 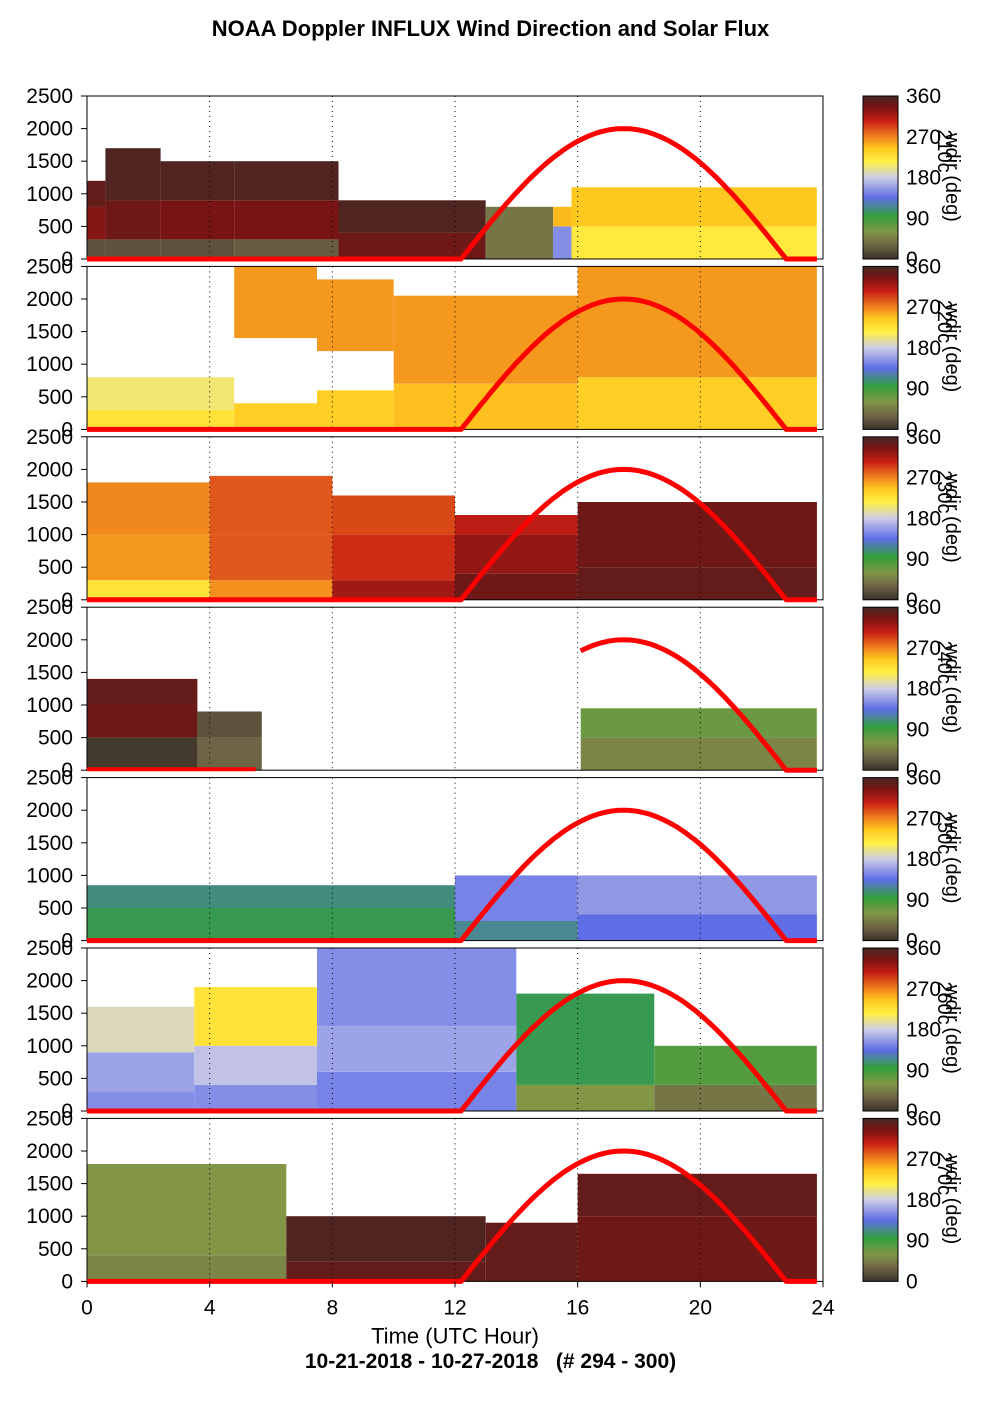 What do you see at coordinates (823, 1307) in the screenshot?
I see `x-tick-label: 24` at bounding box center [823, 1307].